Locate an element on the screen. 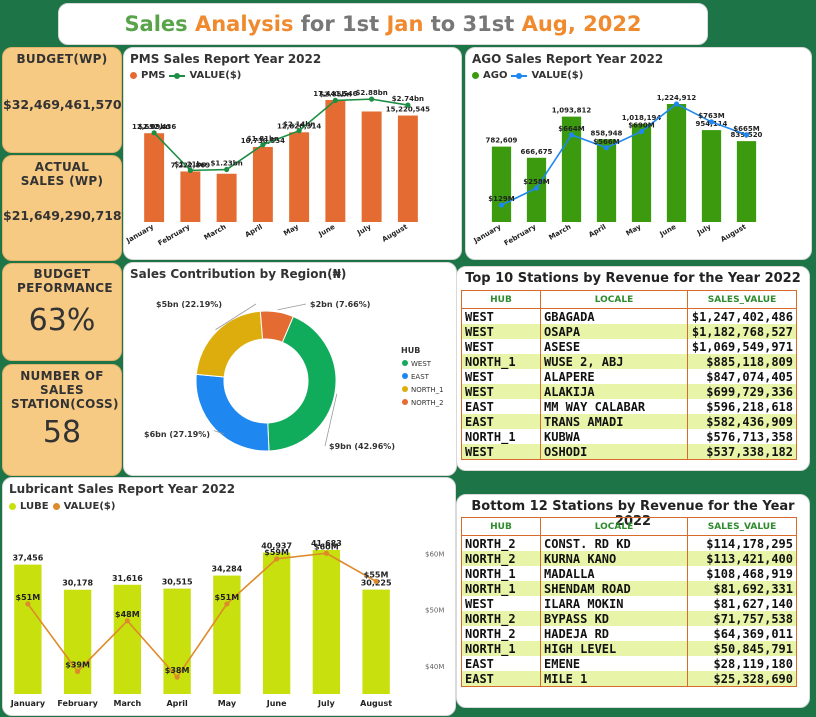 Image resolution: width=816 pixels, height=717 pixels. bottom12-row: WEST ILARA MOKIN $81,627,140 is located at coordinates (629, 603).